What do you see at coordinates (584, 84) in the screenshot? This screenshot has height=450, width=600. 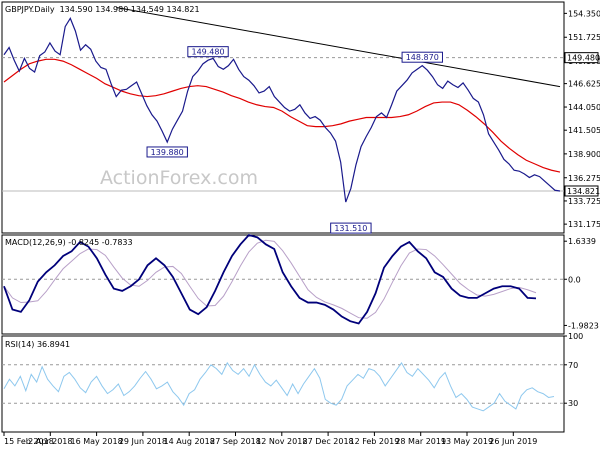 I see `price-tick-label: 146.625` at bounding box center [584, 84].